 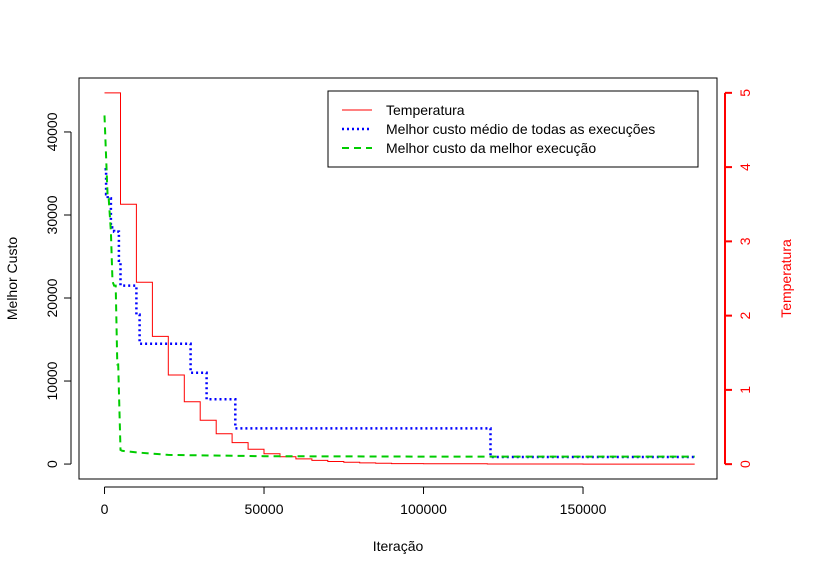 What do you see at coordinates (12, 278) in the screenshot?
I see `y-axis-label: Melhor Custo` at bounding box center [12, 278].